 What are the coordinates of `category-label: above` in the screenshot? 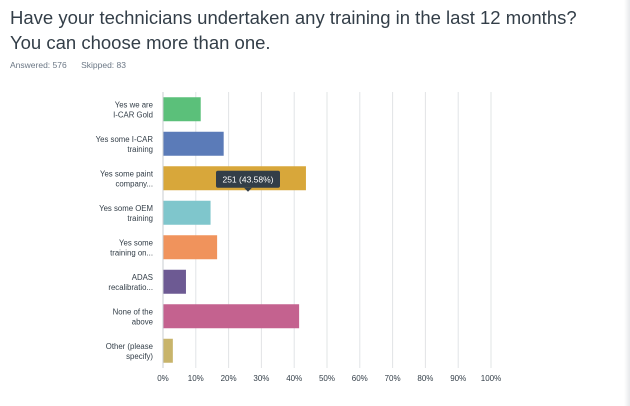 It's located at (142, 321).